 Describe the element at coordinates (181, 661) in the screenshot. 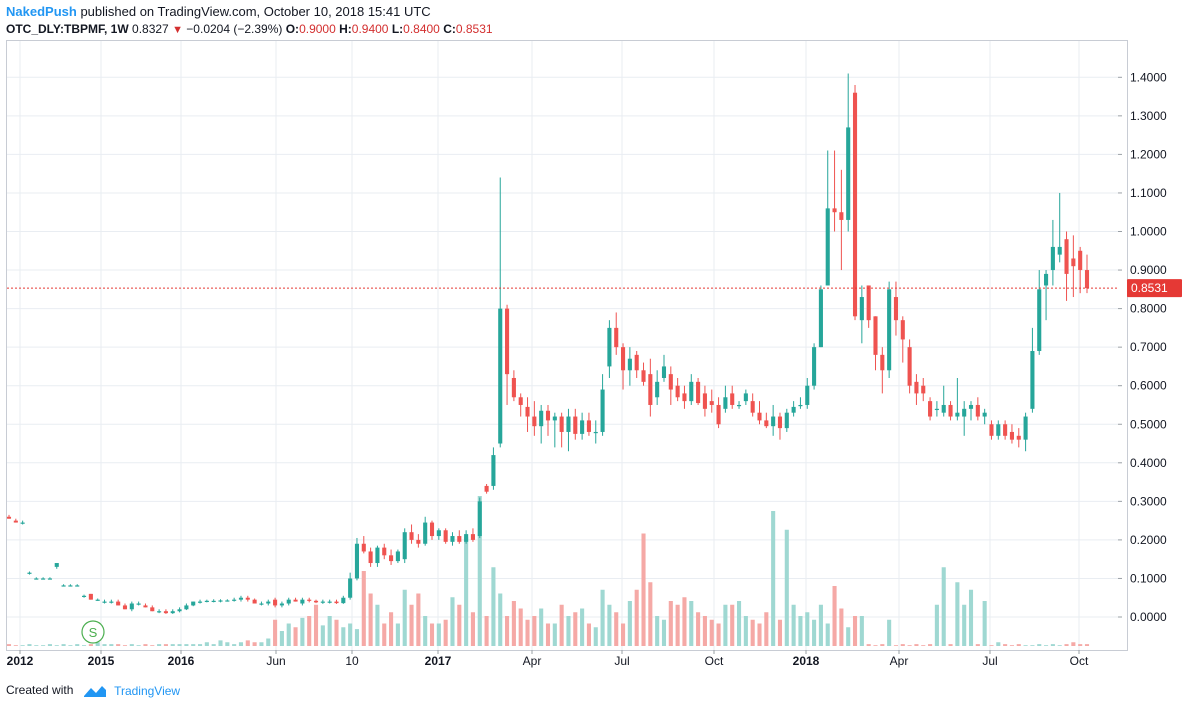

I see `x-tick-label: 2016` at that location.